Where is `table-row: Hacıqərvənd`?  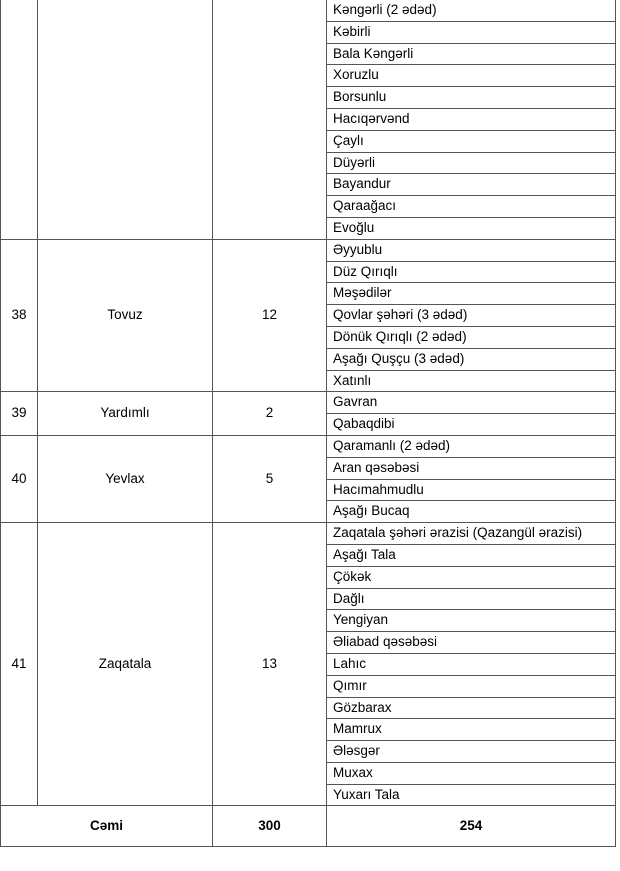
table-row: Hacıqərvənd is located at coordinates (308, 119).